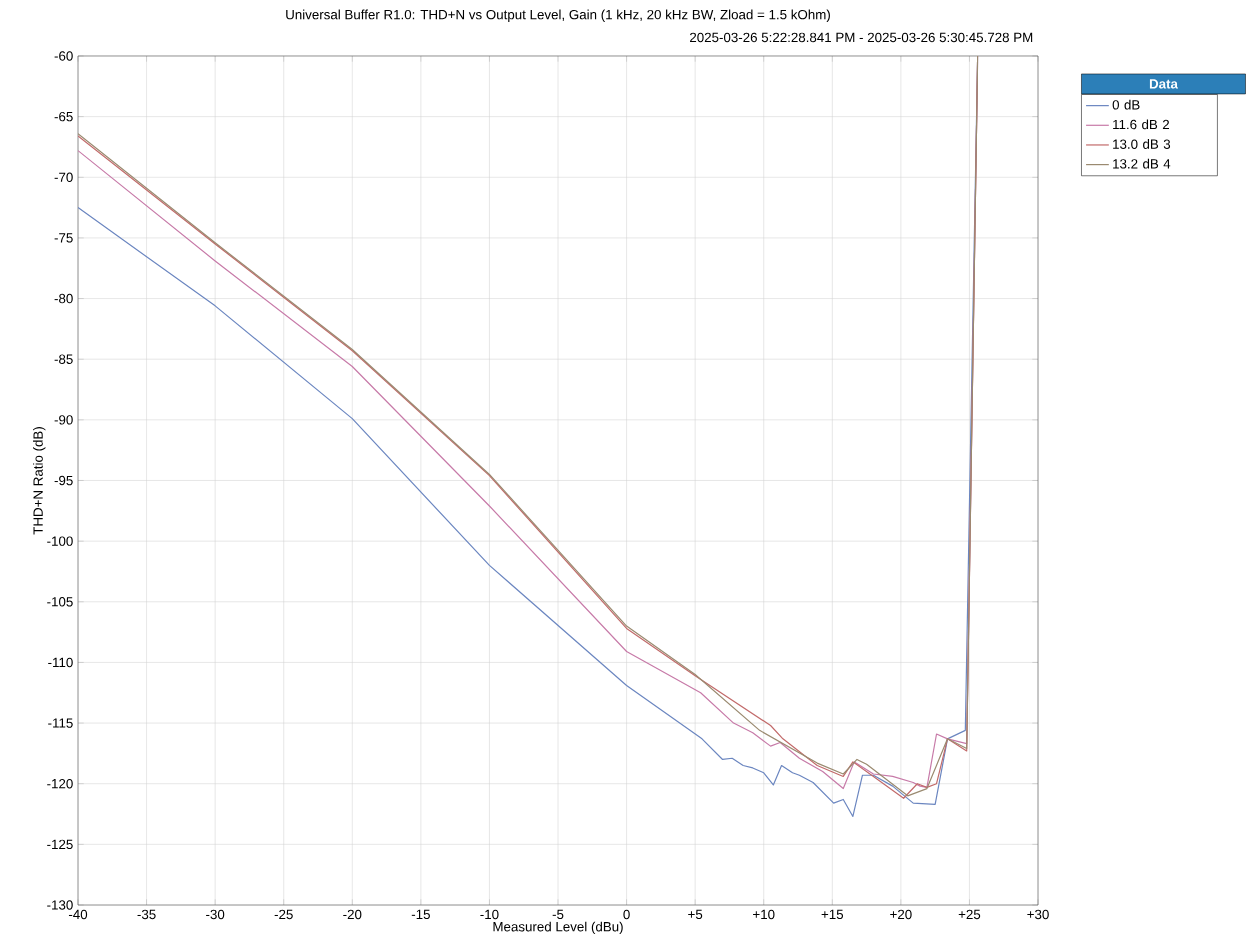  I want to click on y-tick-label: -90, so click(63, 420).